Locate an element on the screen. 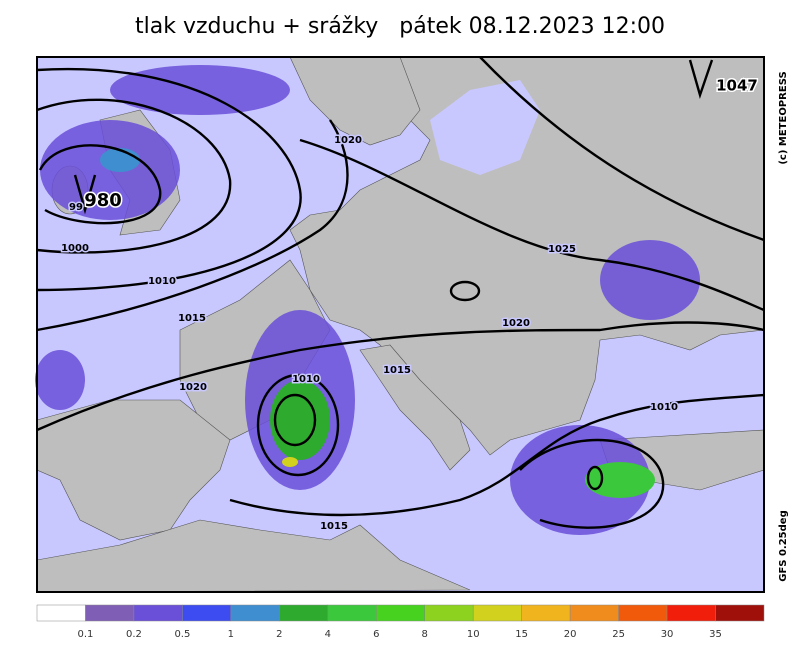 The height and width of the screenshot is (654, 800). colorbar-label: 6 is located at coordinates (376, 634).